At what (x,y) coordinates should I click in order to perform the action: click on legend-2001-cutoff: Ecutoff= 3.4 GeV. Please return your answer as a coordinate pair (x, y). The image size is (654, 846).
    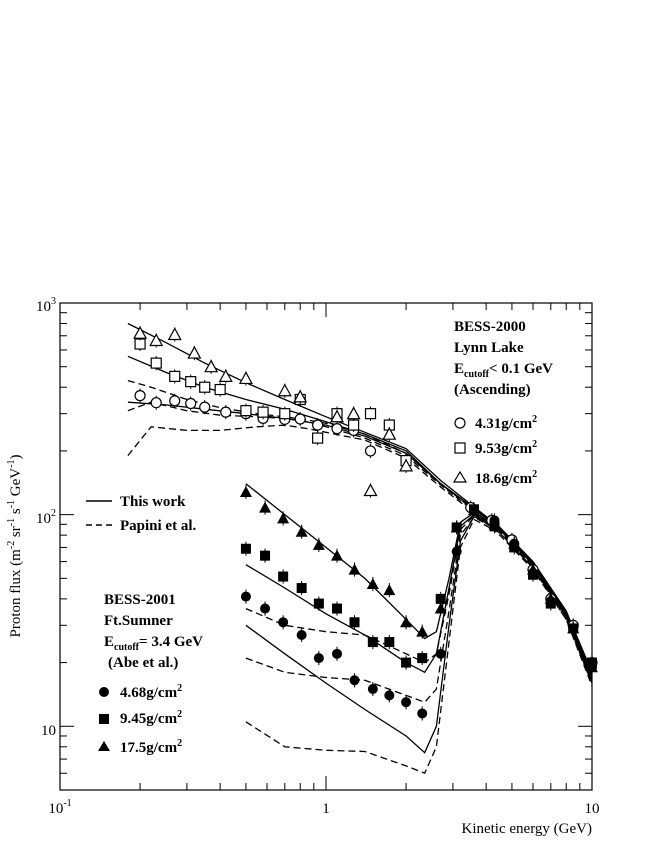
    Looking at the image, I should click on (153, 643).